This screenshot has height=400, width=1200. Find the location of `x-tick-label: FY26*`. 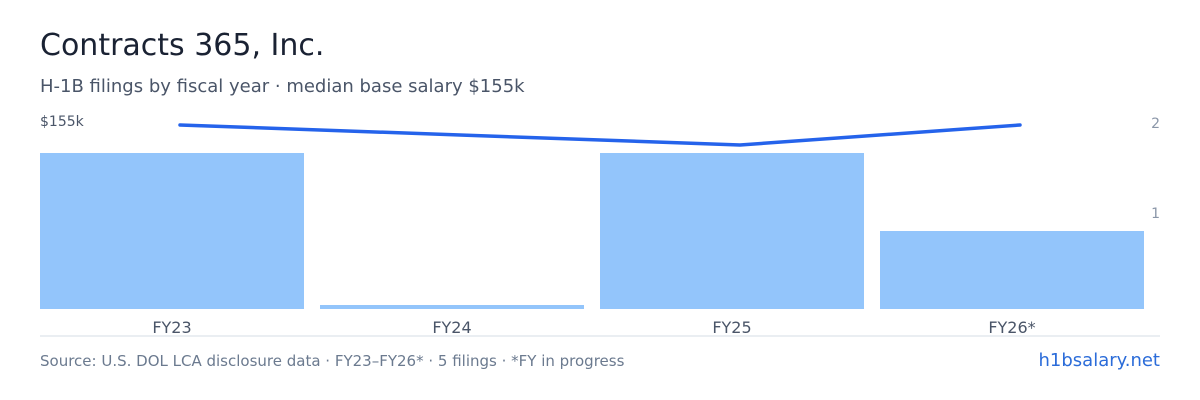

x-tick-label: FY26* is located at coordinates (1011, 327).